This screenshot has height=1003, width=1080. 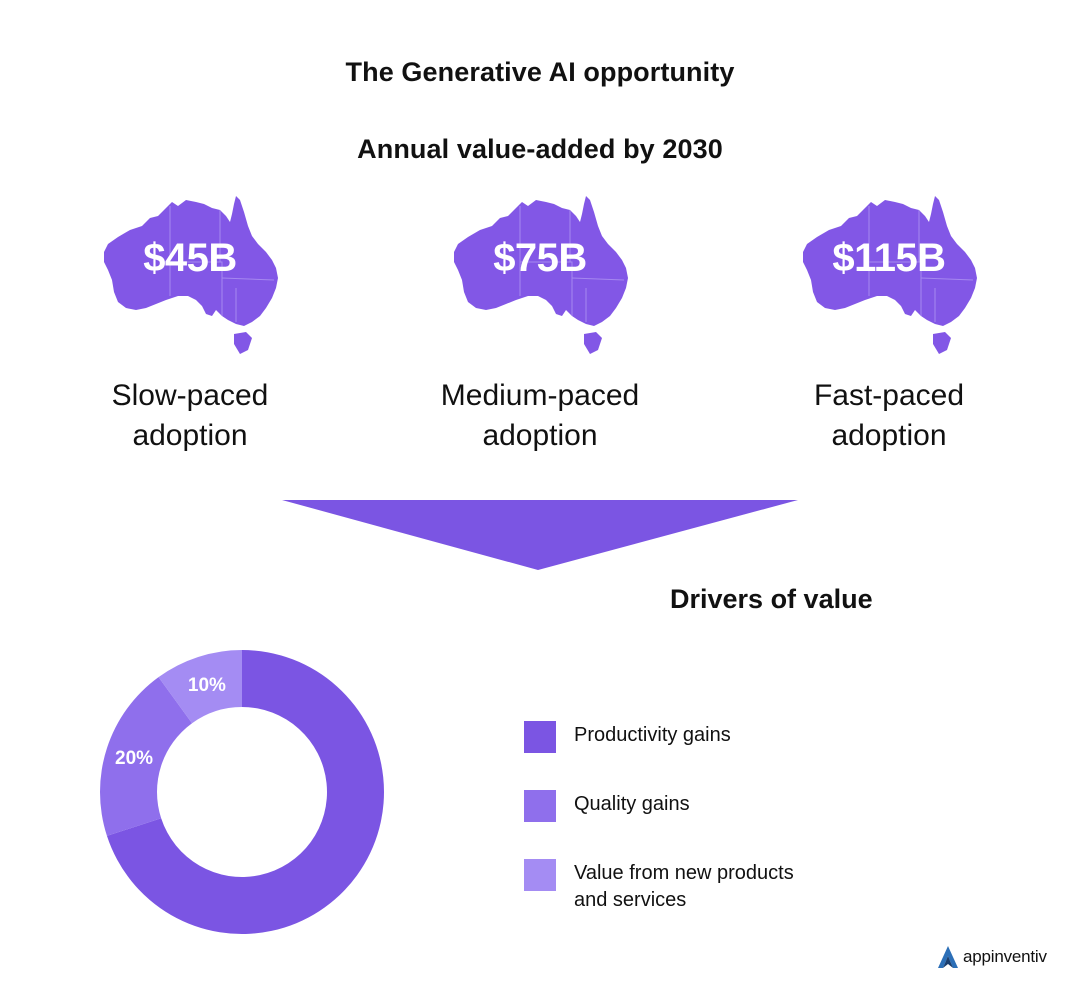 What do you see at coordinates (245, 792) in the screenshot?
I see `donut-slice-productivity` at bounding box center [245, 792].